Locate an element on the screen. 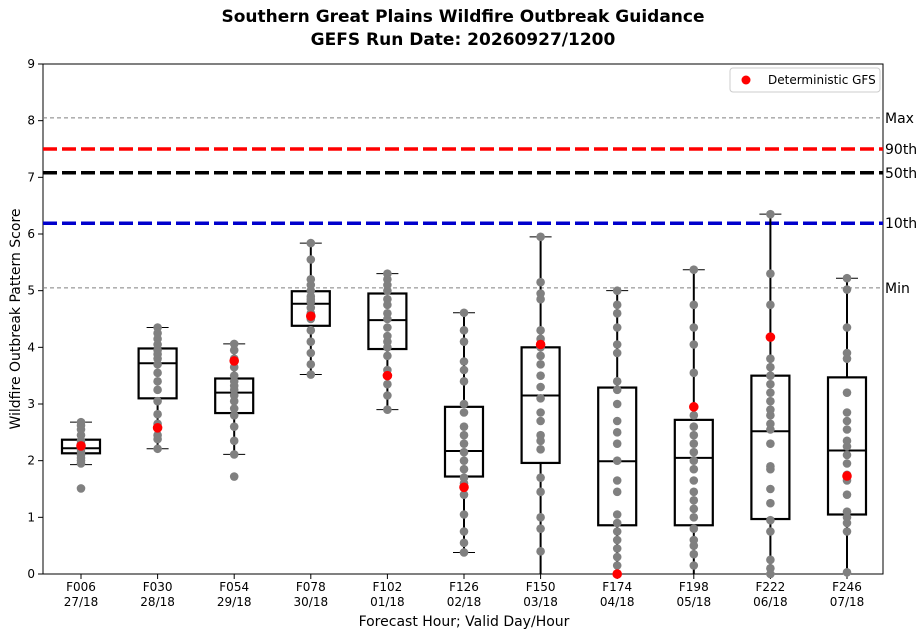 Image resolution: width=923 pixels, height=637 pixels. box-group-f078 is located at coordinates (310, 308).